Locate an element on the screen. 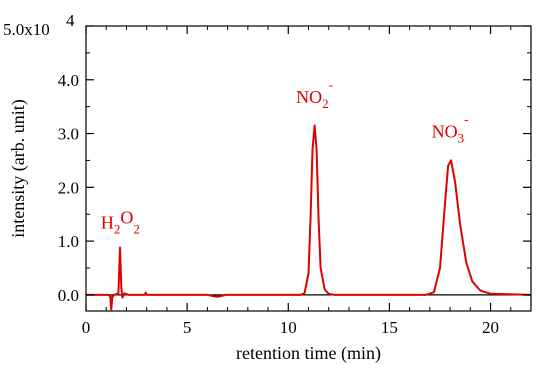 This screenshot has height=365, width=536. y-axis-label: intensity (arb. unit) is located at coordinates (18, 168).